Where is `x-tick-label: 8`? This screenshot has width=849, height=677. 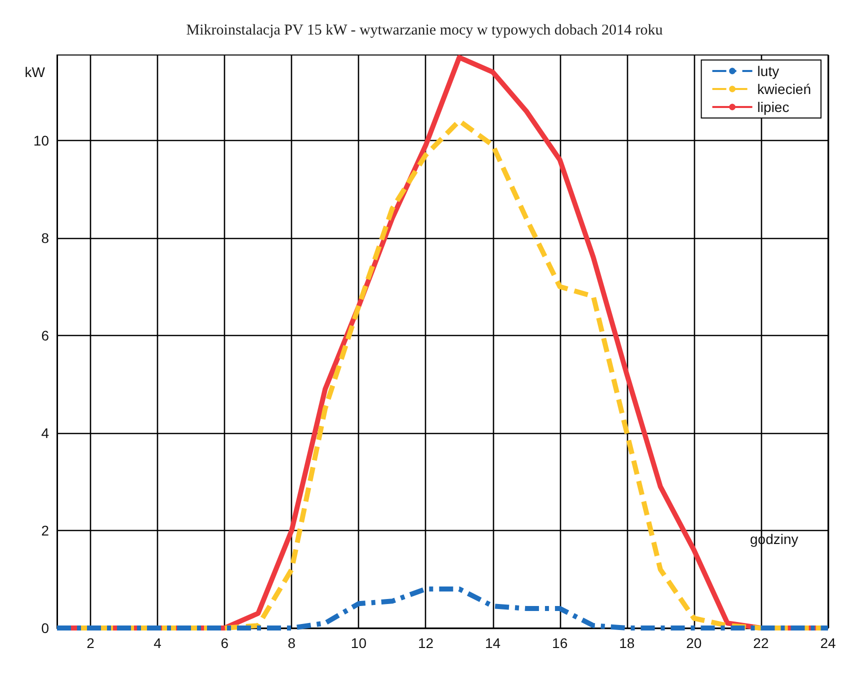 x-tick-label: 8 is located at coordinates (292, 643).